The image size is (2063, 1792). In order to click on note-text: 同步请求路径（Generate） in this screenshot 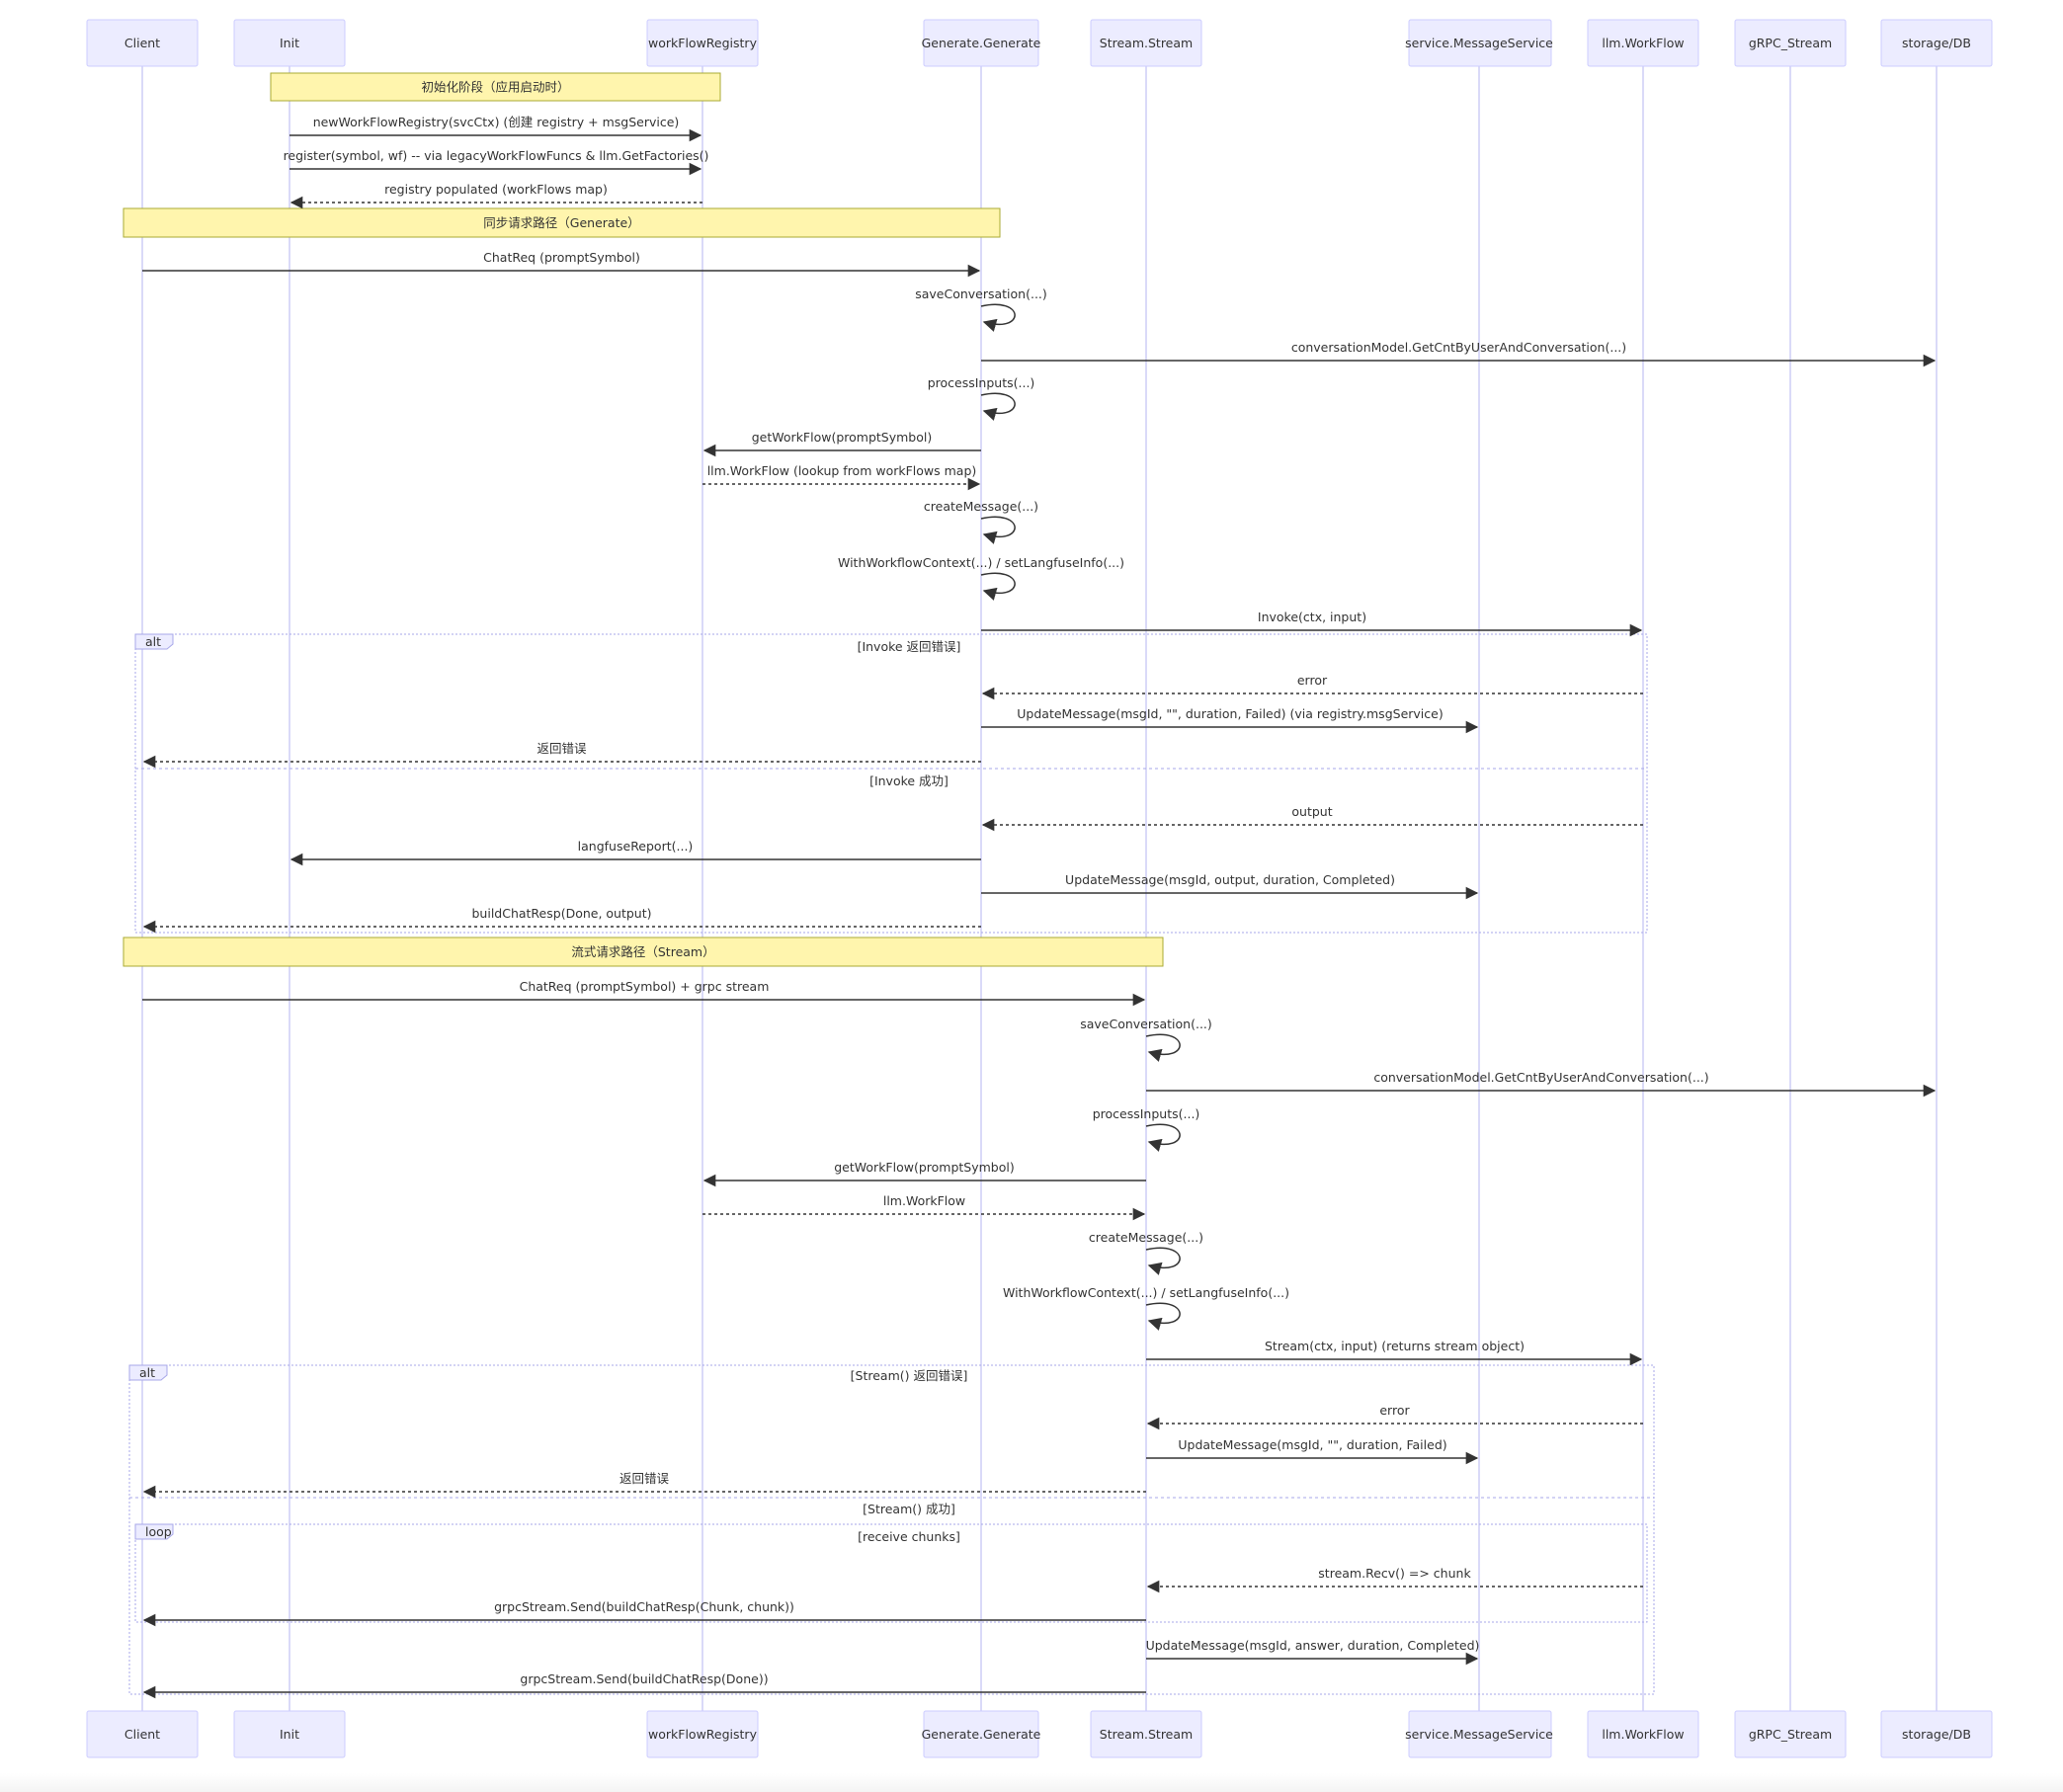, I will do `click(561, 222)`.